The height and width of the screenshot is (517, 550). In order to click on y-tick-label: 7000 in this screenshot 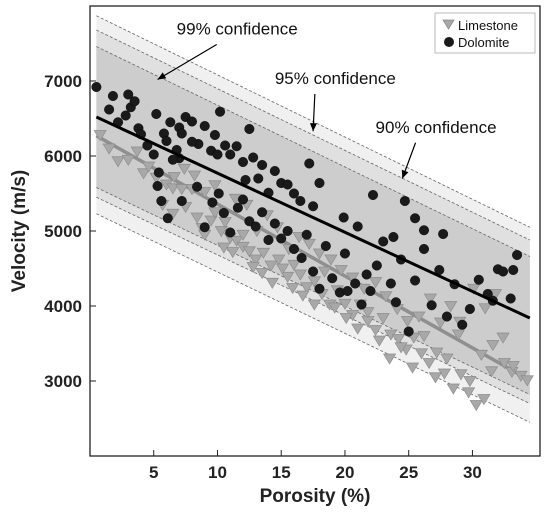, I will do `click(63, 81)`.